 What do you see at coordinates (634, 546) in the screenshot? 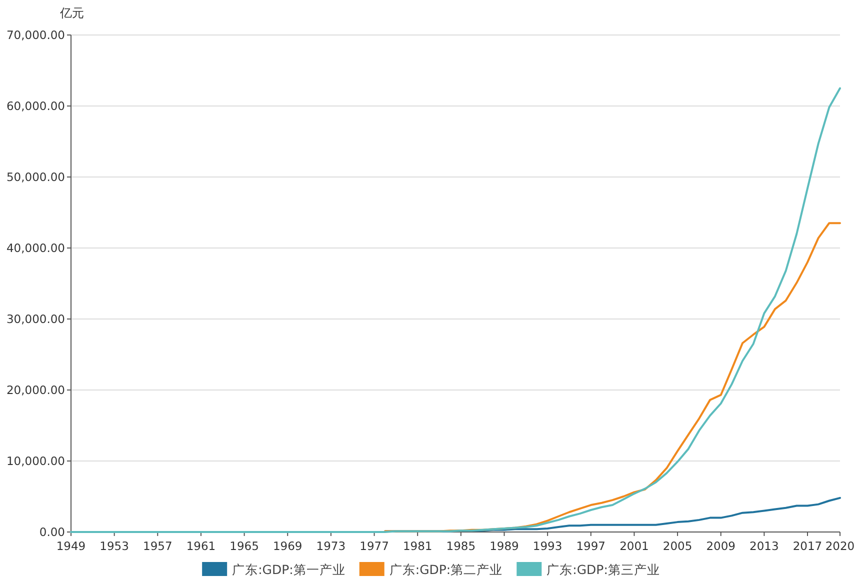
I see `x-tick-label: 2001` at bounding box center [634, 546].